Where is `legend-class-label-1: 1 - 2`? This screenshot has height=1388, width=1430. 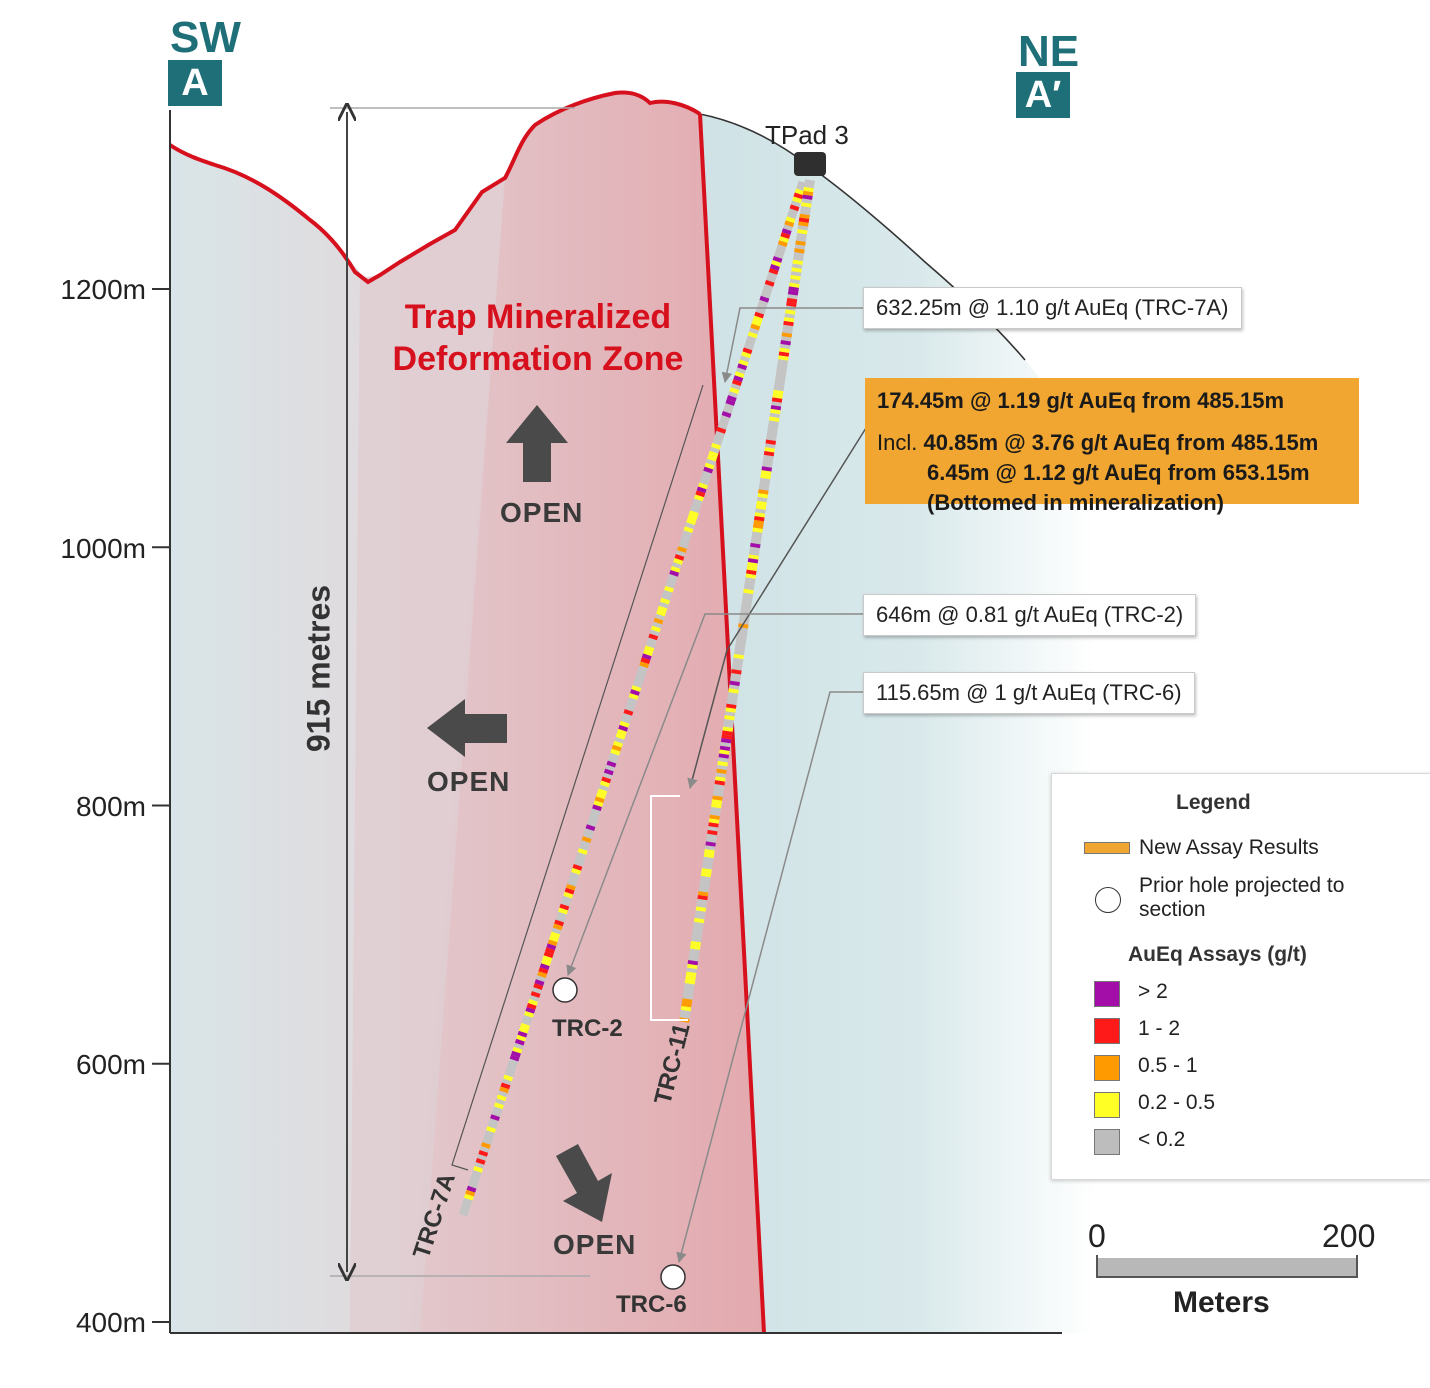
legend-class-label-1: 1 - 2 is located at coordinates (1159, 1028).